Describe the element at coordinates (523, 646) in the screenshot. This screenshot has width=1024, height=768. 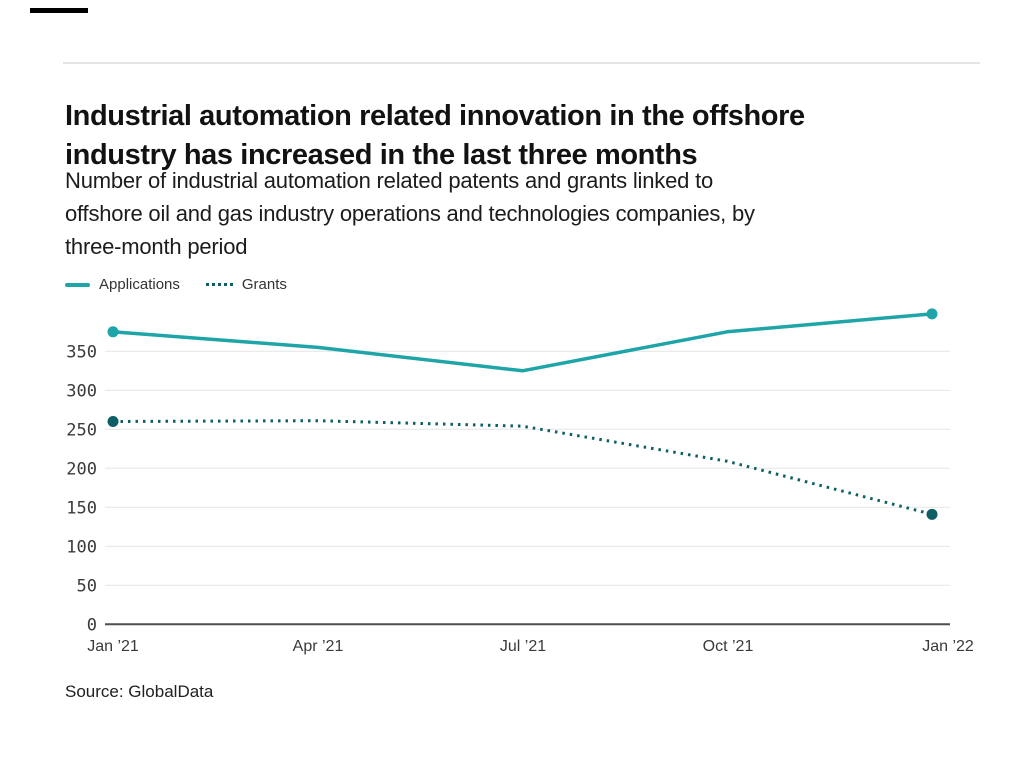
I see `x-tick-label-2: Jul ’21` at that location.